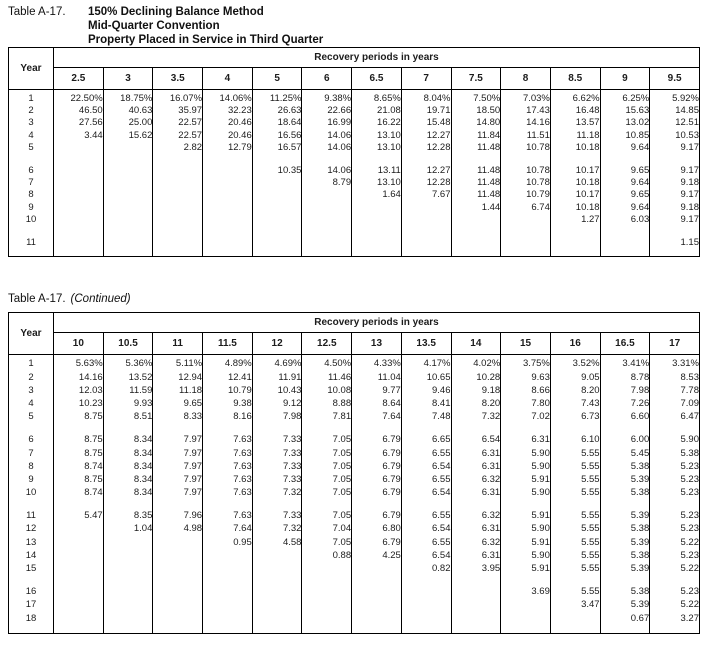  I want to click on value-cell: 6.55, so click(426, 453).